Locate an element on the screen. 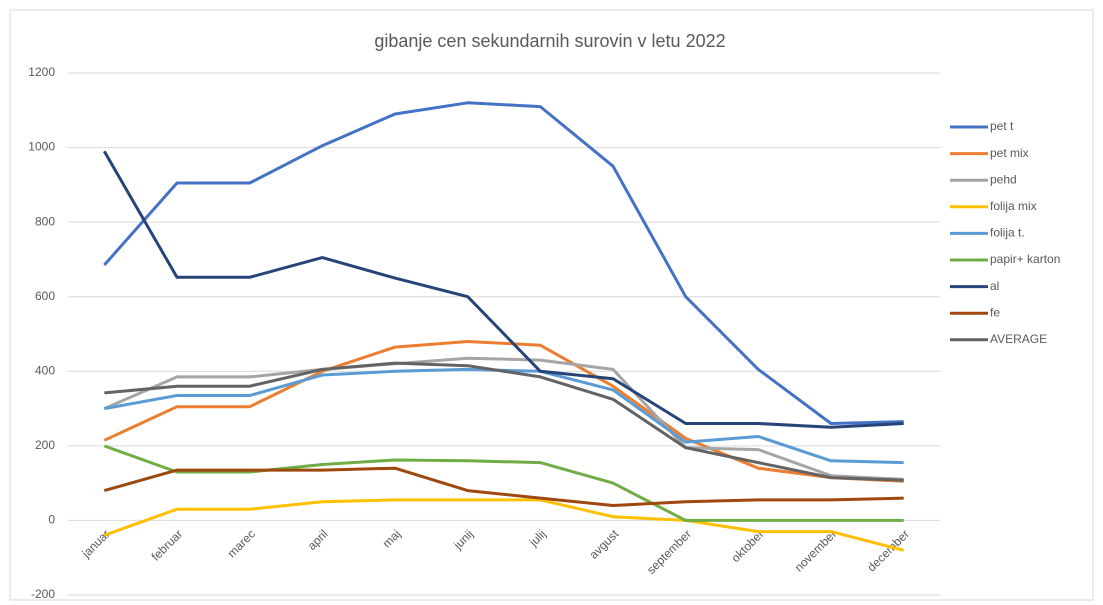 Image resolution: width=1103 pixels, height=605 pixels. y-tick-label: 400 is located at coordinates (45, 370).